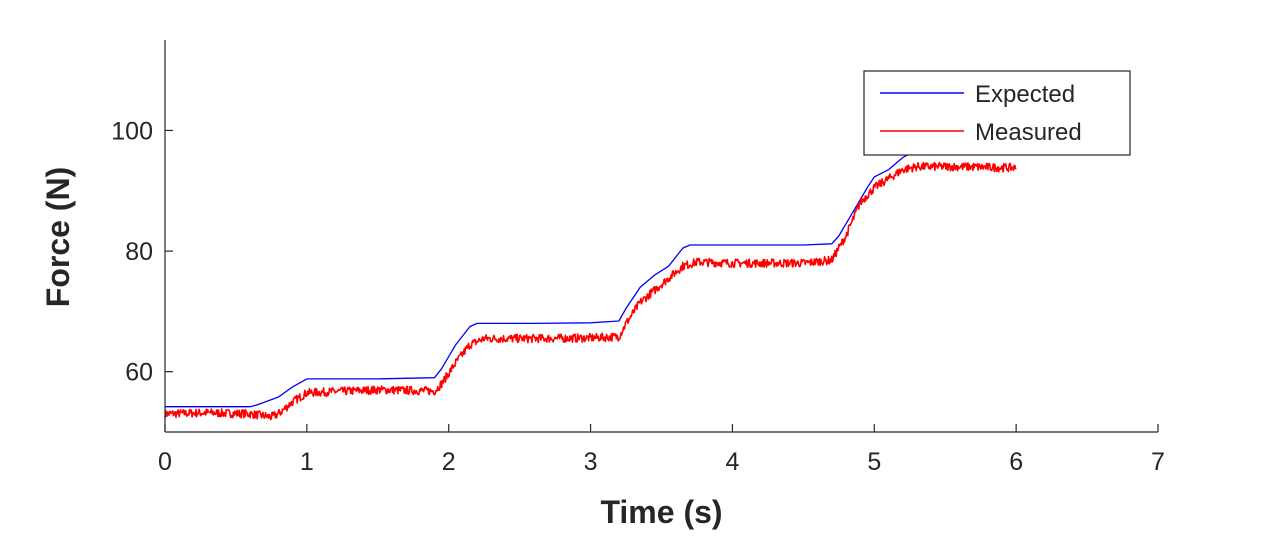 Image resolution: width=1280 pixels, height=540 pixels. I want to click on legend-label-measured: Measured, so click(1028, 132).